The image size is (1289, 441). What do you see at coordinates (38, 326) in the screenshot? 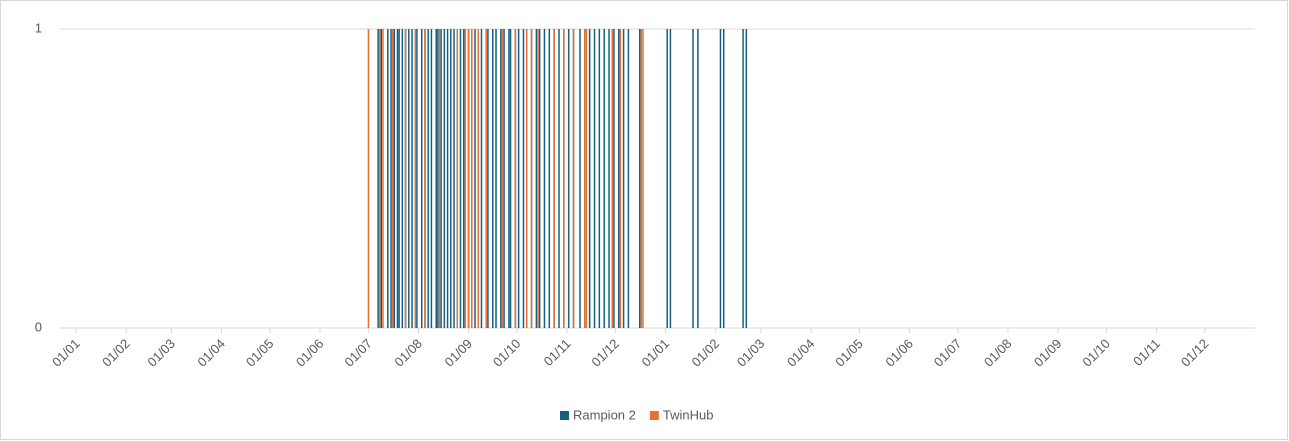
I see `y-tick-label: 0` at bounding box center [38, 326].